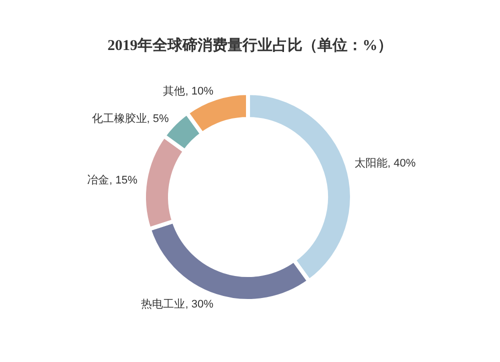 This screenshot has width=500, height=362. Describe the element at coordinates (174, 91) in the screenshot. I see `slice-label: 其他` at that location.